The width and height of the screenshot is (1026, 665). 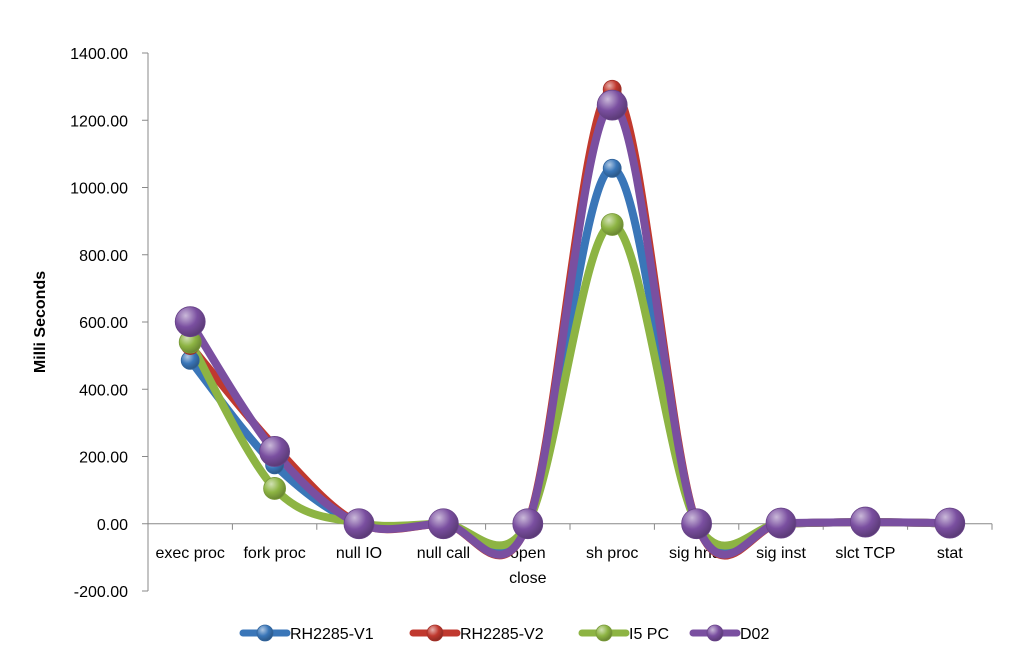 What do you see at coordinates (865, 553) in the screenshot?
I see `x-tick-label: slct TCP` at bounding box center [865, 553].